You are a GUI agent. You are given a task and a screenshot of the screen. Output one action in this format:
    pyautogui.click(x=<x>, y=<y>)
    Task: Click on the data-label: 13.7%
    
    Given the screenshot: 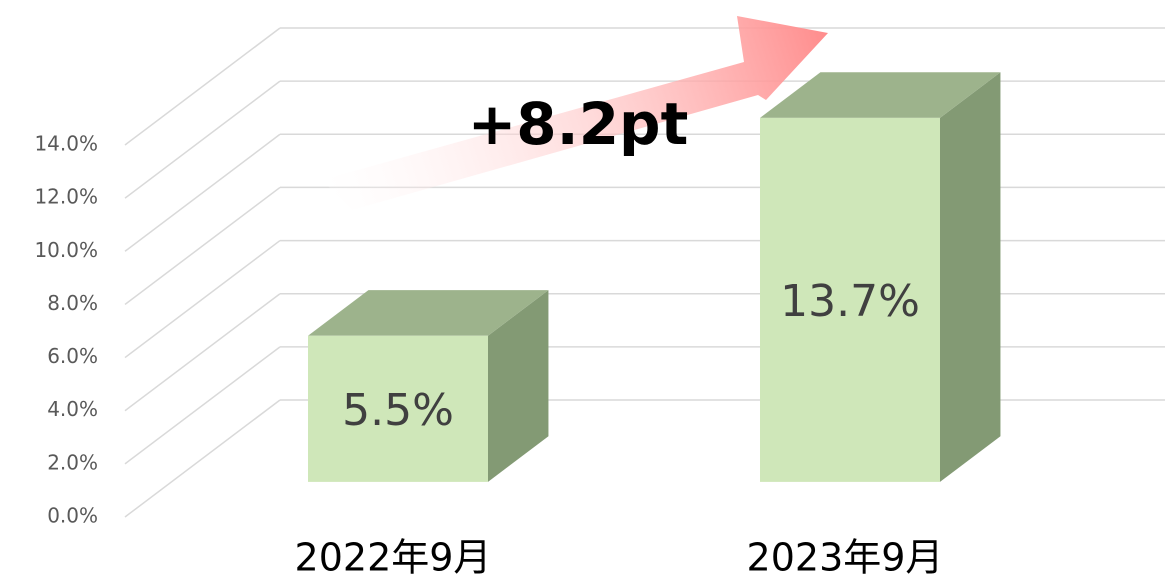 What is the action you would take?
    pyautogui.click(x=850, y=301)
    